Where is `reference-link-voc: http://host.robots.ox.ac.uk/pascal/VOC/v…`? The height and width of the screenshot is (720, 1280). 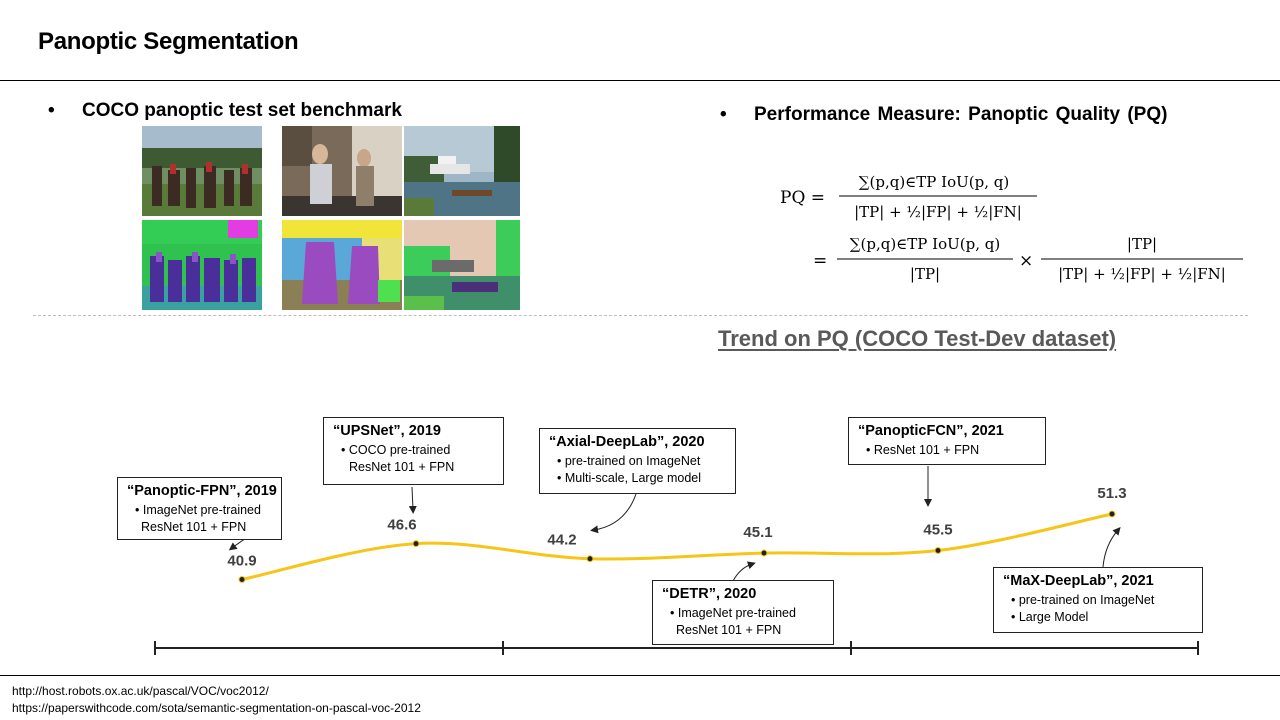 reference-link-voc: http://host.robots.ox.ac.uk/pascal/VOC/v… is located at coordinates (140, 691).